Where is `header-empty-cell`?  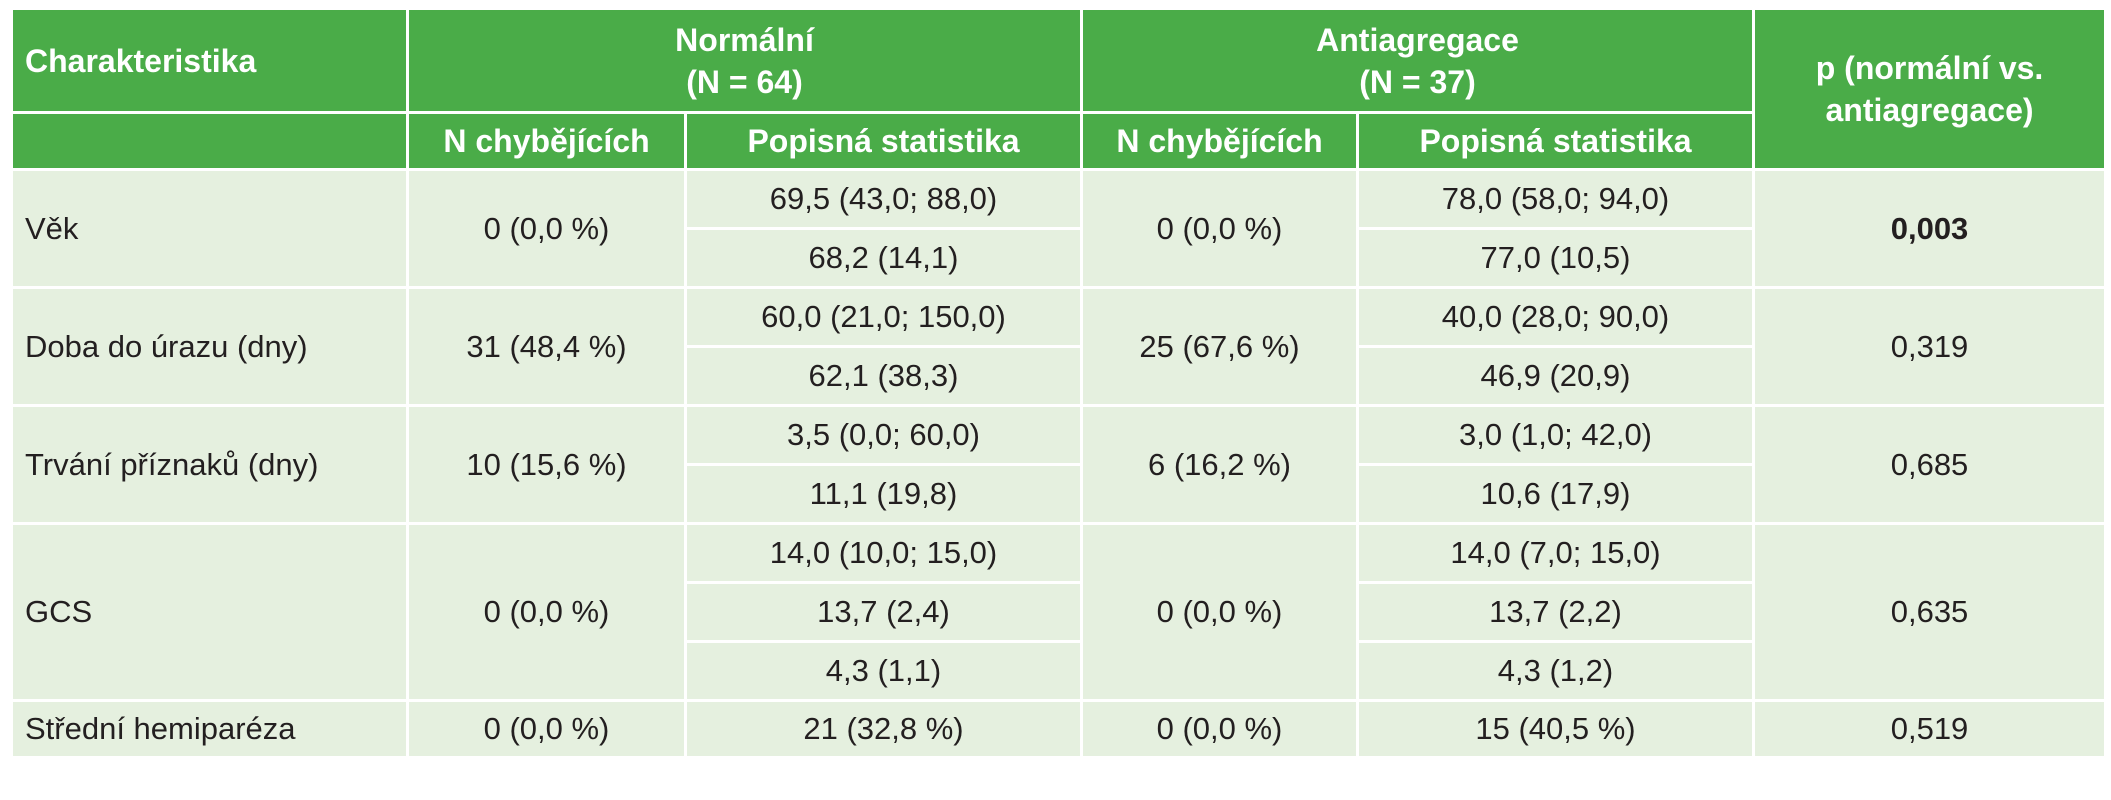 header-empty-cell is located at coordinates (209, 141).